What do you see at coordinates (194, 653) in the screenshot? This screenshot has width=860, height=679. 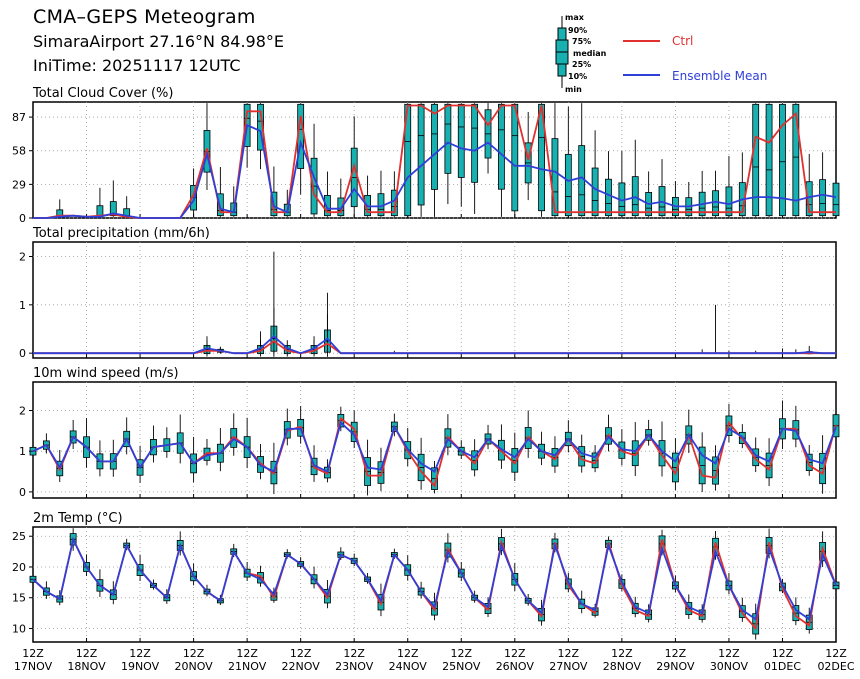 I see `x-time-label-3: 12Z` at bounding box center [194, 653].